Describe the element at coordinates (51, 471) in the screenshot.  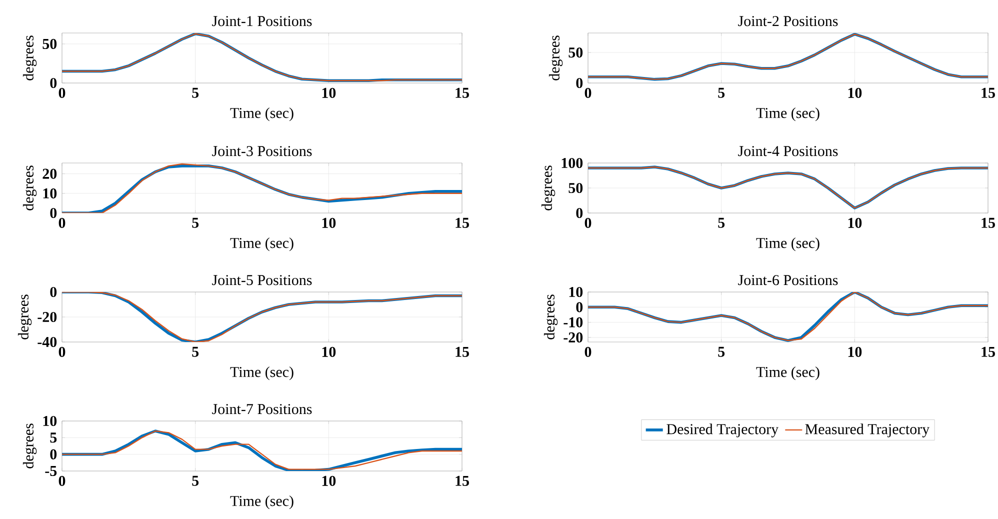
I see `y-tick-label: -5` at that location.